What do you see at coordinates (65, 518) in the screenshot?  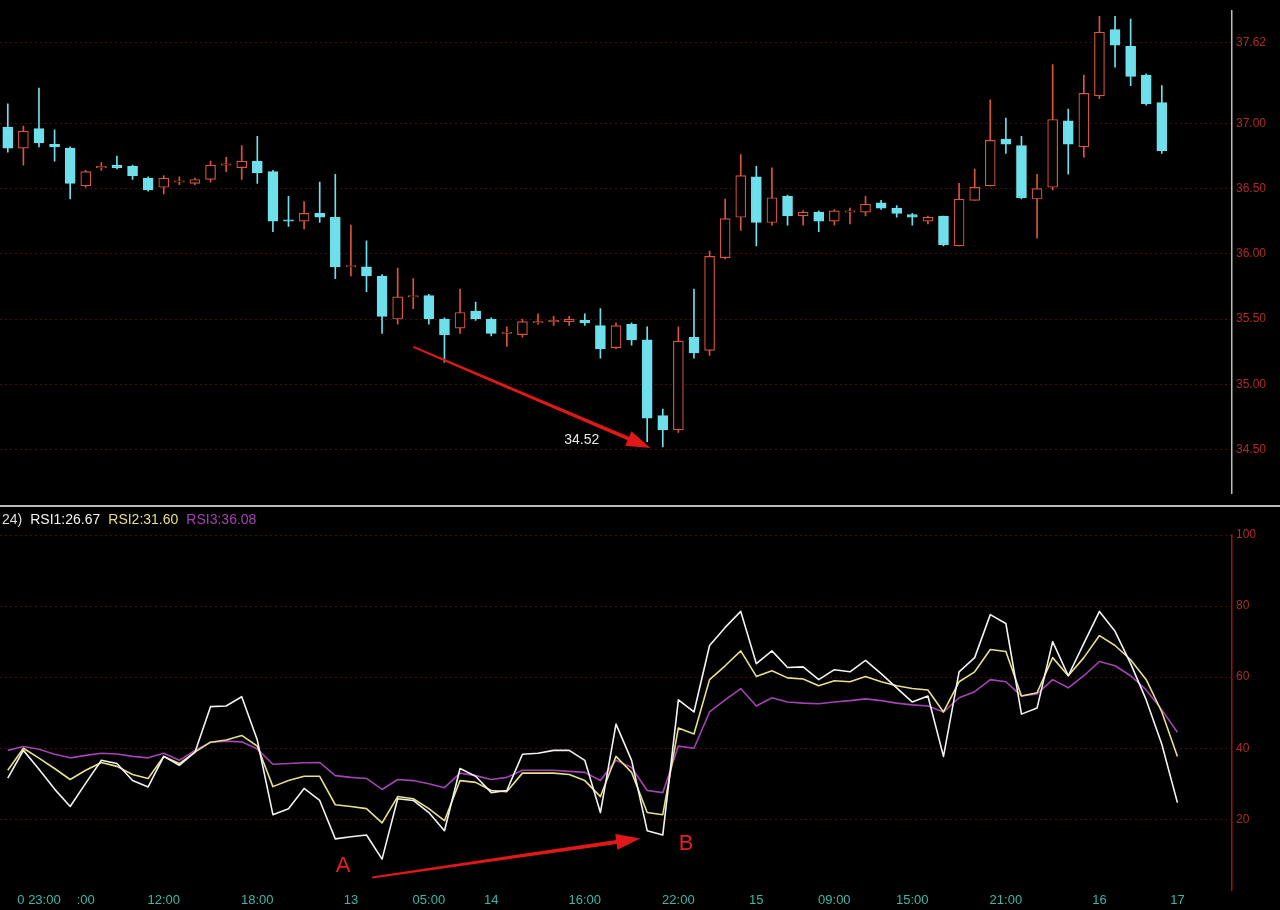 I see `text: RSI1:26.67` at bounding box center [65, 518].